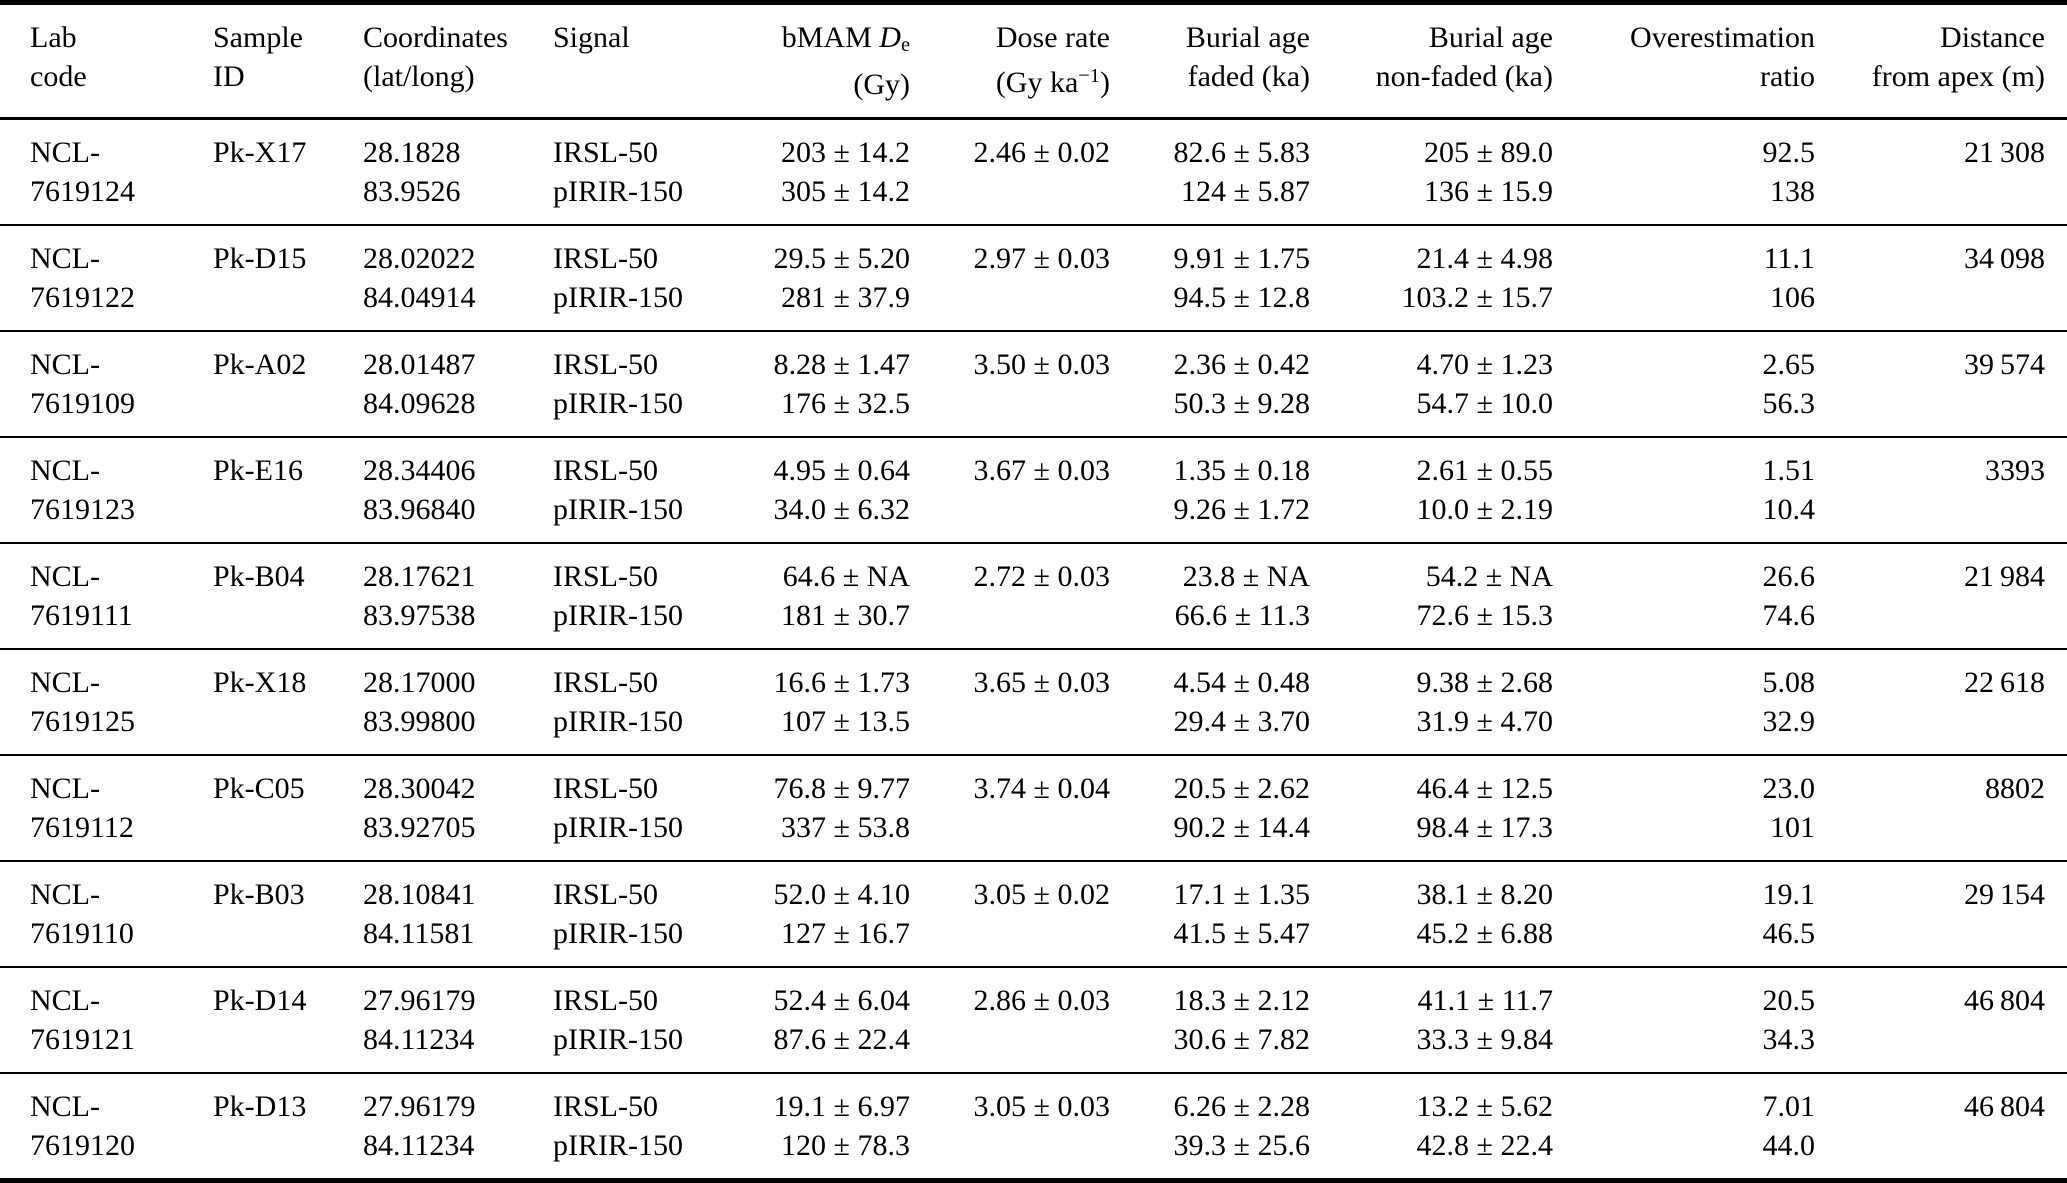 This screenshot has height=1183, width=2067. Describe the element at coordinates (1789, 682) in the screenshot. I see `overestimation-ratio-irsl: 5.08` at that location.